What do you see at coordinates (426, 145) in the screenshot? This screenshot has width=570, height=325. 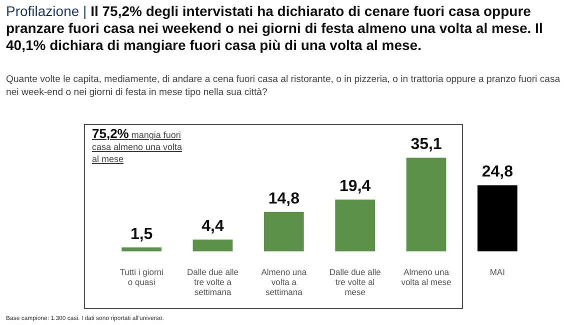 I see `data-label: 35,1` at bounding box center [426, 145].